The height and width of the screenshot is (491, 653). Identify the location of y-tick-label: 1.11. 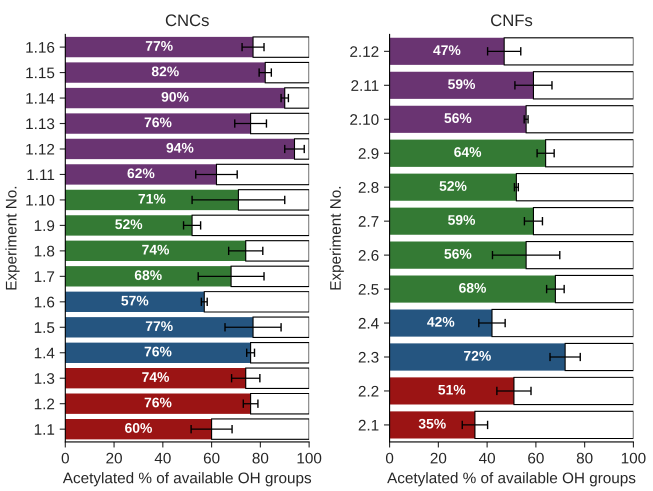
(40, 174).